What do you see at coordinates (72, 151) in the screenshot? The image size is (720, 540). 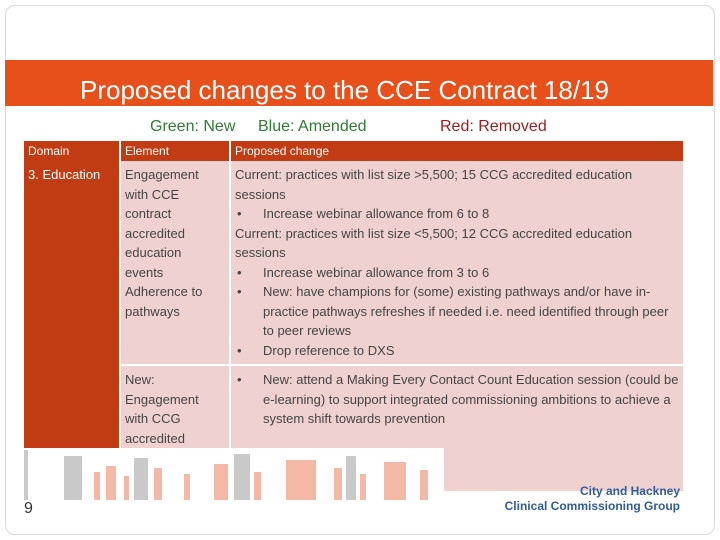 I see `header-domain: Domain` at bounding box center [72, 151].